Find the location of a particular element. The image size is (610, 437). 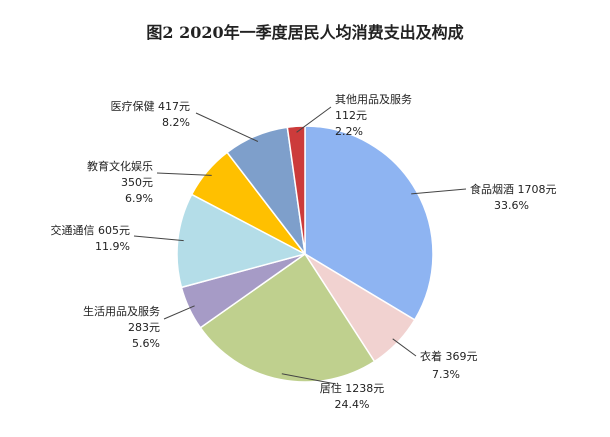

slice-percent-label: 24.4% is located at coordinates (352, 404).